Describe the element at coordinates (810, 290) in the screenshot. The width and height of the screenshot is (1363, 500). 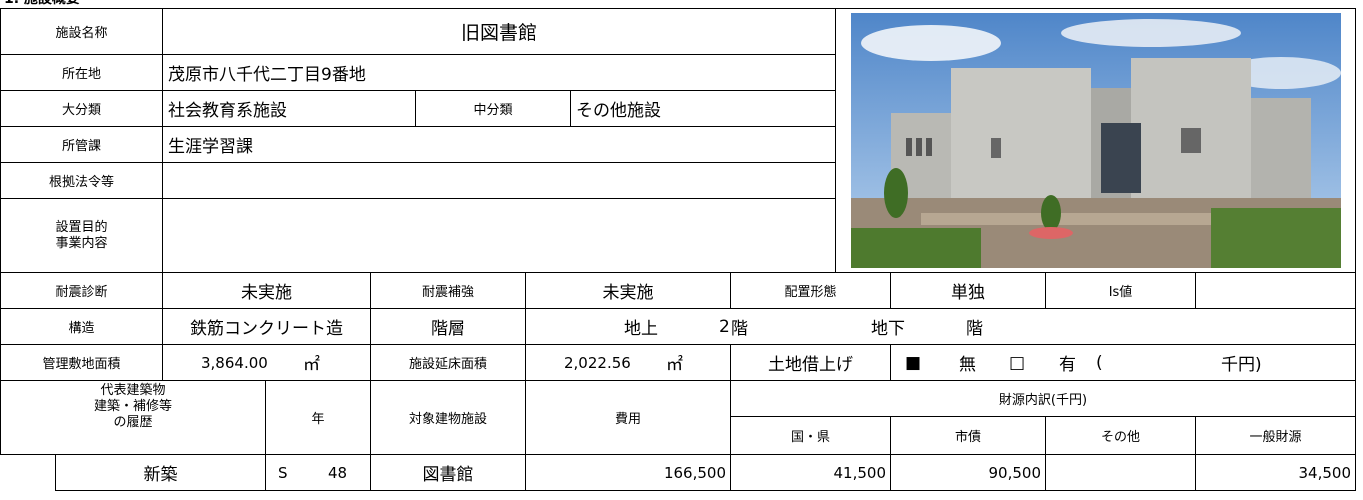
I see `label: 配置形態` at that location.